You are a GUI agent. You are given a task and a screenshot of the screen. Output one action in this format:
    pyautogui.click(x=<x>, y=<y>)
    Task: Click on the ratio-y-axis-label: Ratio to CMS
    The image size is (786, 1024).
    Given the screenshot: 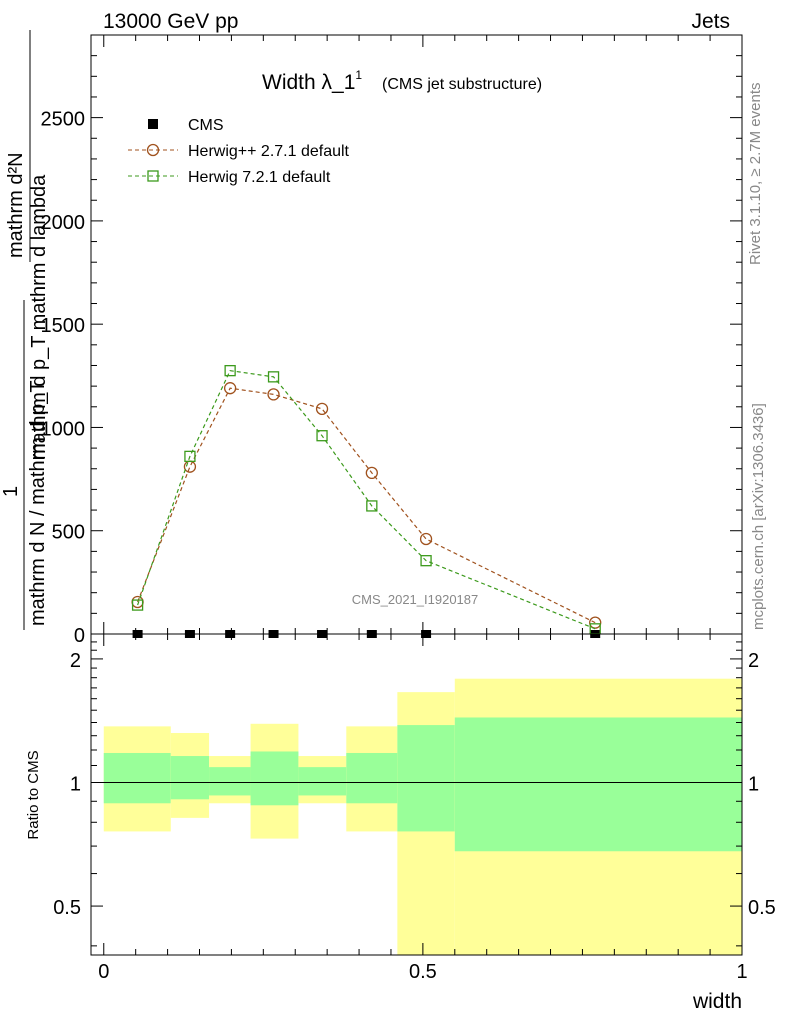 What is the action you would take?
    pyautogui.click(x=33, y=794)
    